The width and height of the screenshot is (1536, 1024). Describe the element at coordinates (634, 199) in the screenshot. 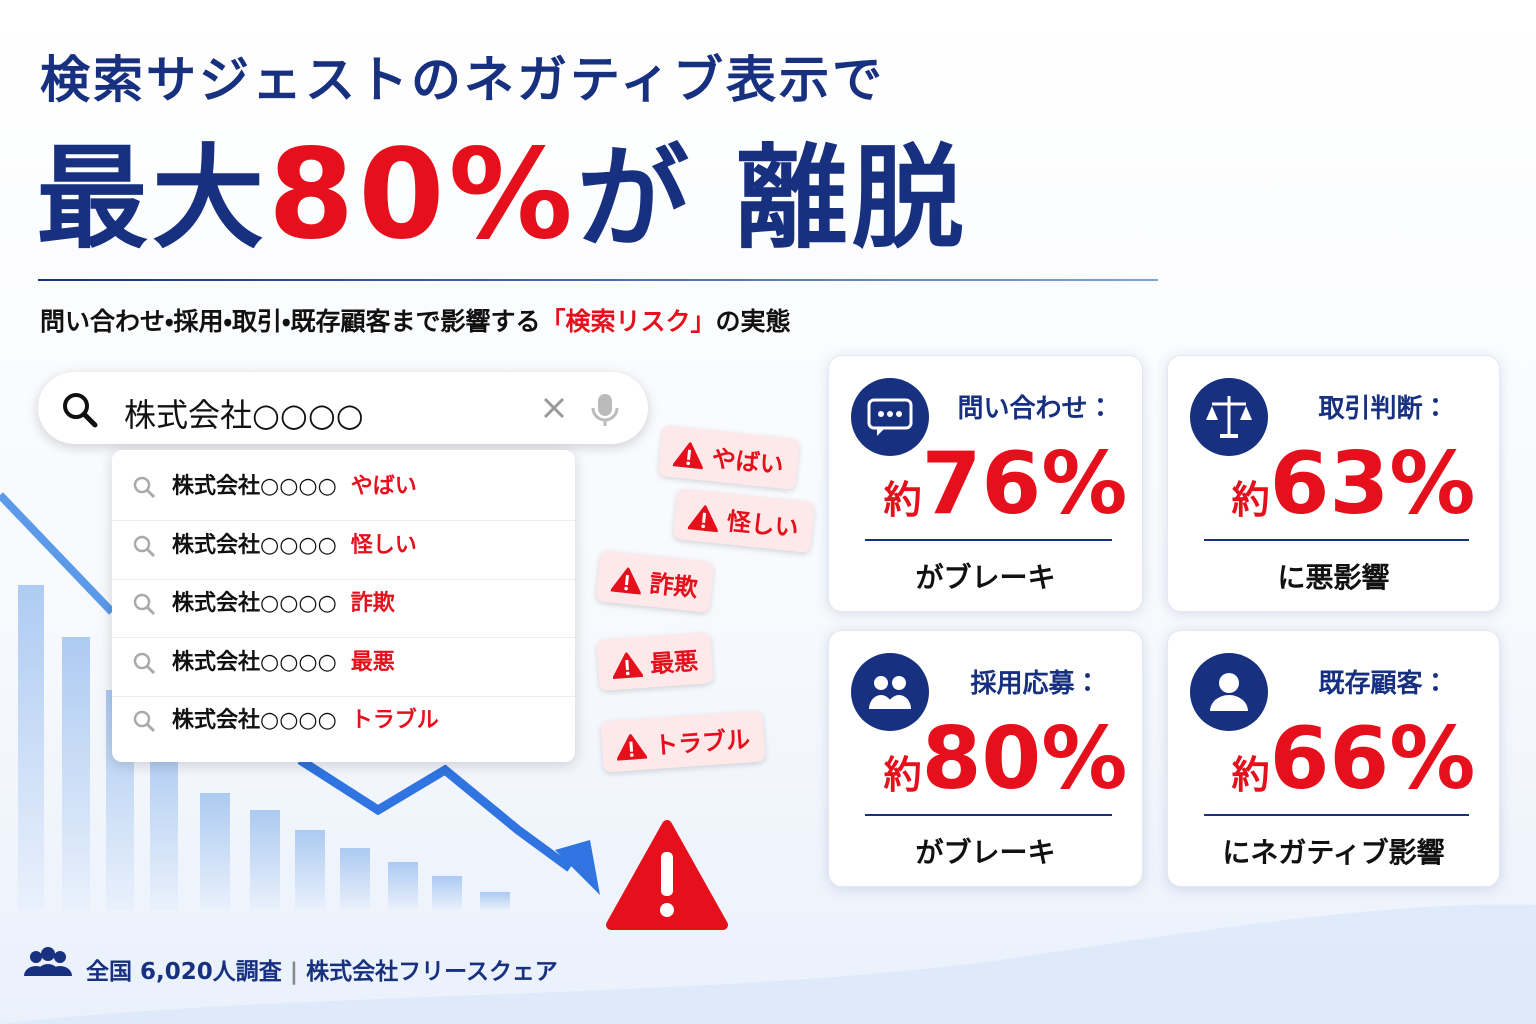

I see `headline-text: が` at that location.